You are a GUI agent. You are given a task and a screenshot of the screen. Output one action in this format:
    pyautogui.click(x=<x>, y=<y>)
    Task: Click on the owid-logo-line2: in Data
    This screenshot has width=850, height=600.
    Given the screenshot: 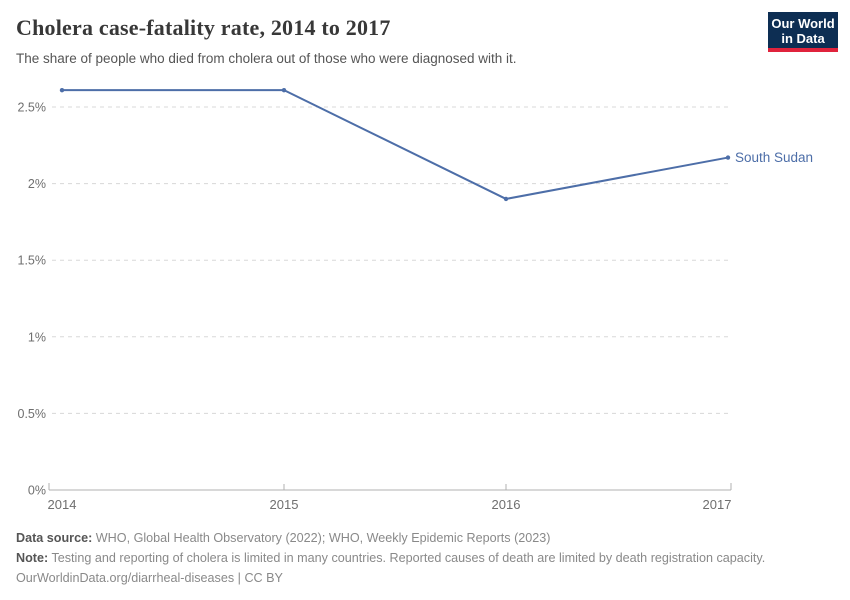 What is the action you would take?
    pyautogui.click(x=803, y=38)
    